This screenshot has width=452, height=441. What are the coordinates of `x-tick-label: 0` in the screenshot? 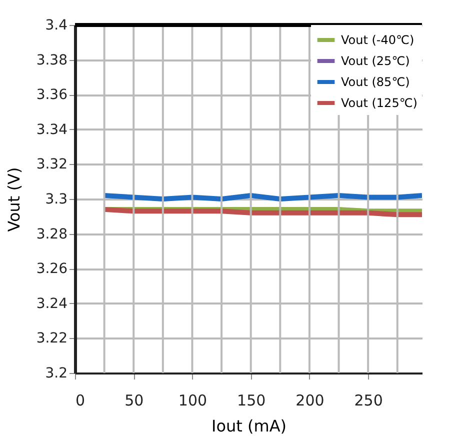 It's located at (81, 401).